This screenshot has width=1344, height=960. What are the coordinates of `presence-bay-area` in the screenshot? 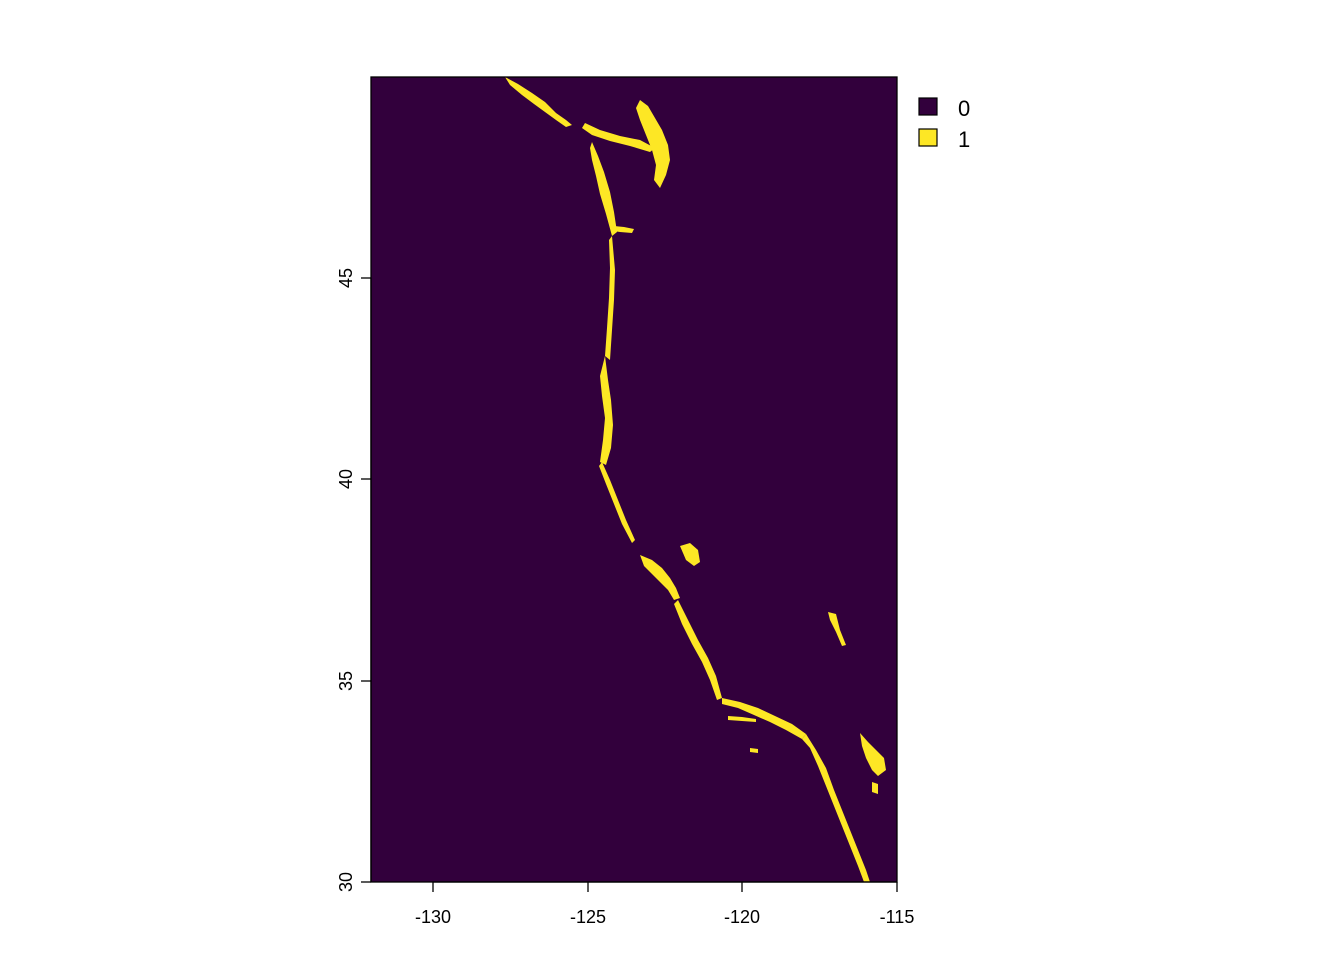 It's located at (660, 577).